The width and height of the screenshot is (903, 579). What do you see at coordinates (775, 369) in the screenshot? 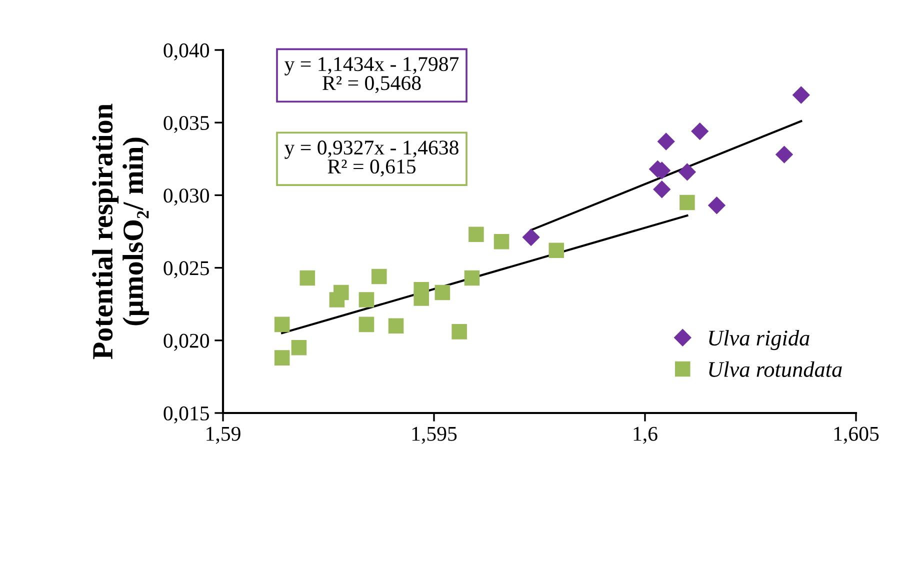
I see `legend-label: Ulva rotundata` at bounding box center [775, 369].